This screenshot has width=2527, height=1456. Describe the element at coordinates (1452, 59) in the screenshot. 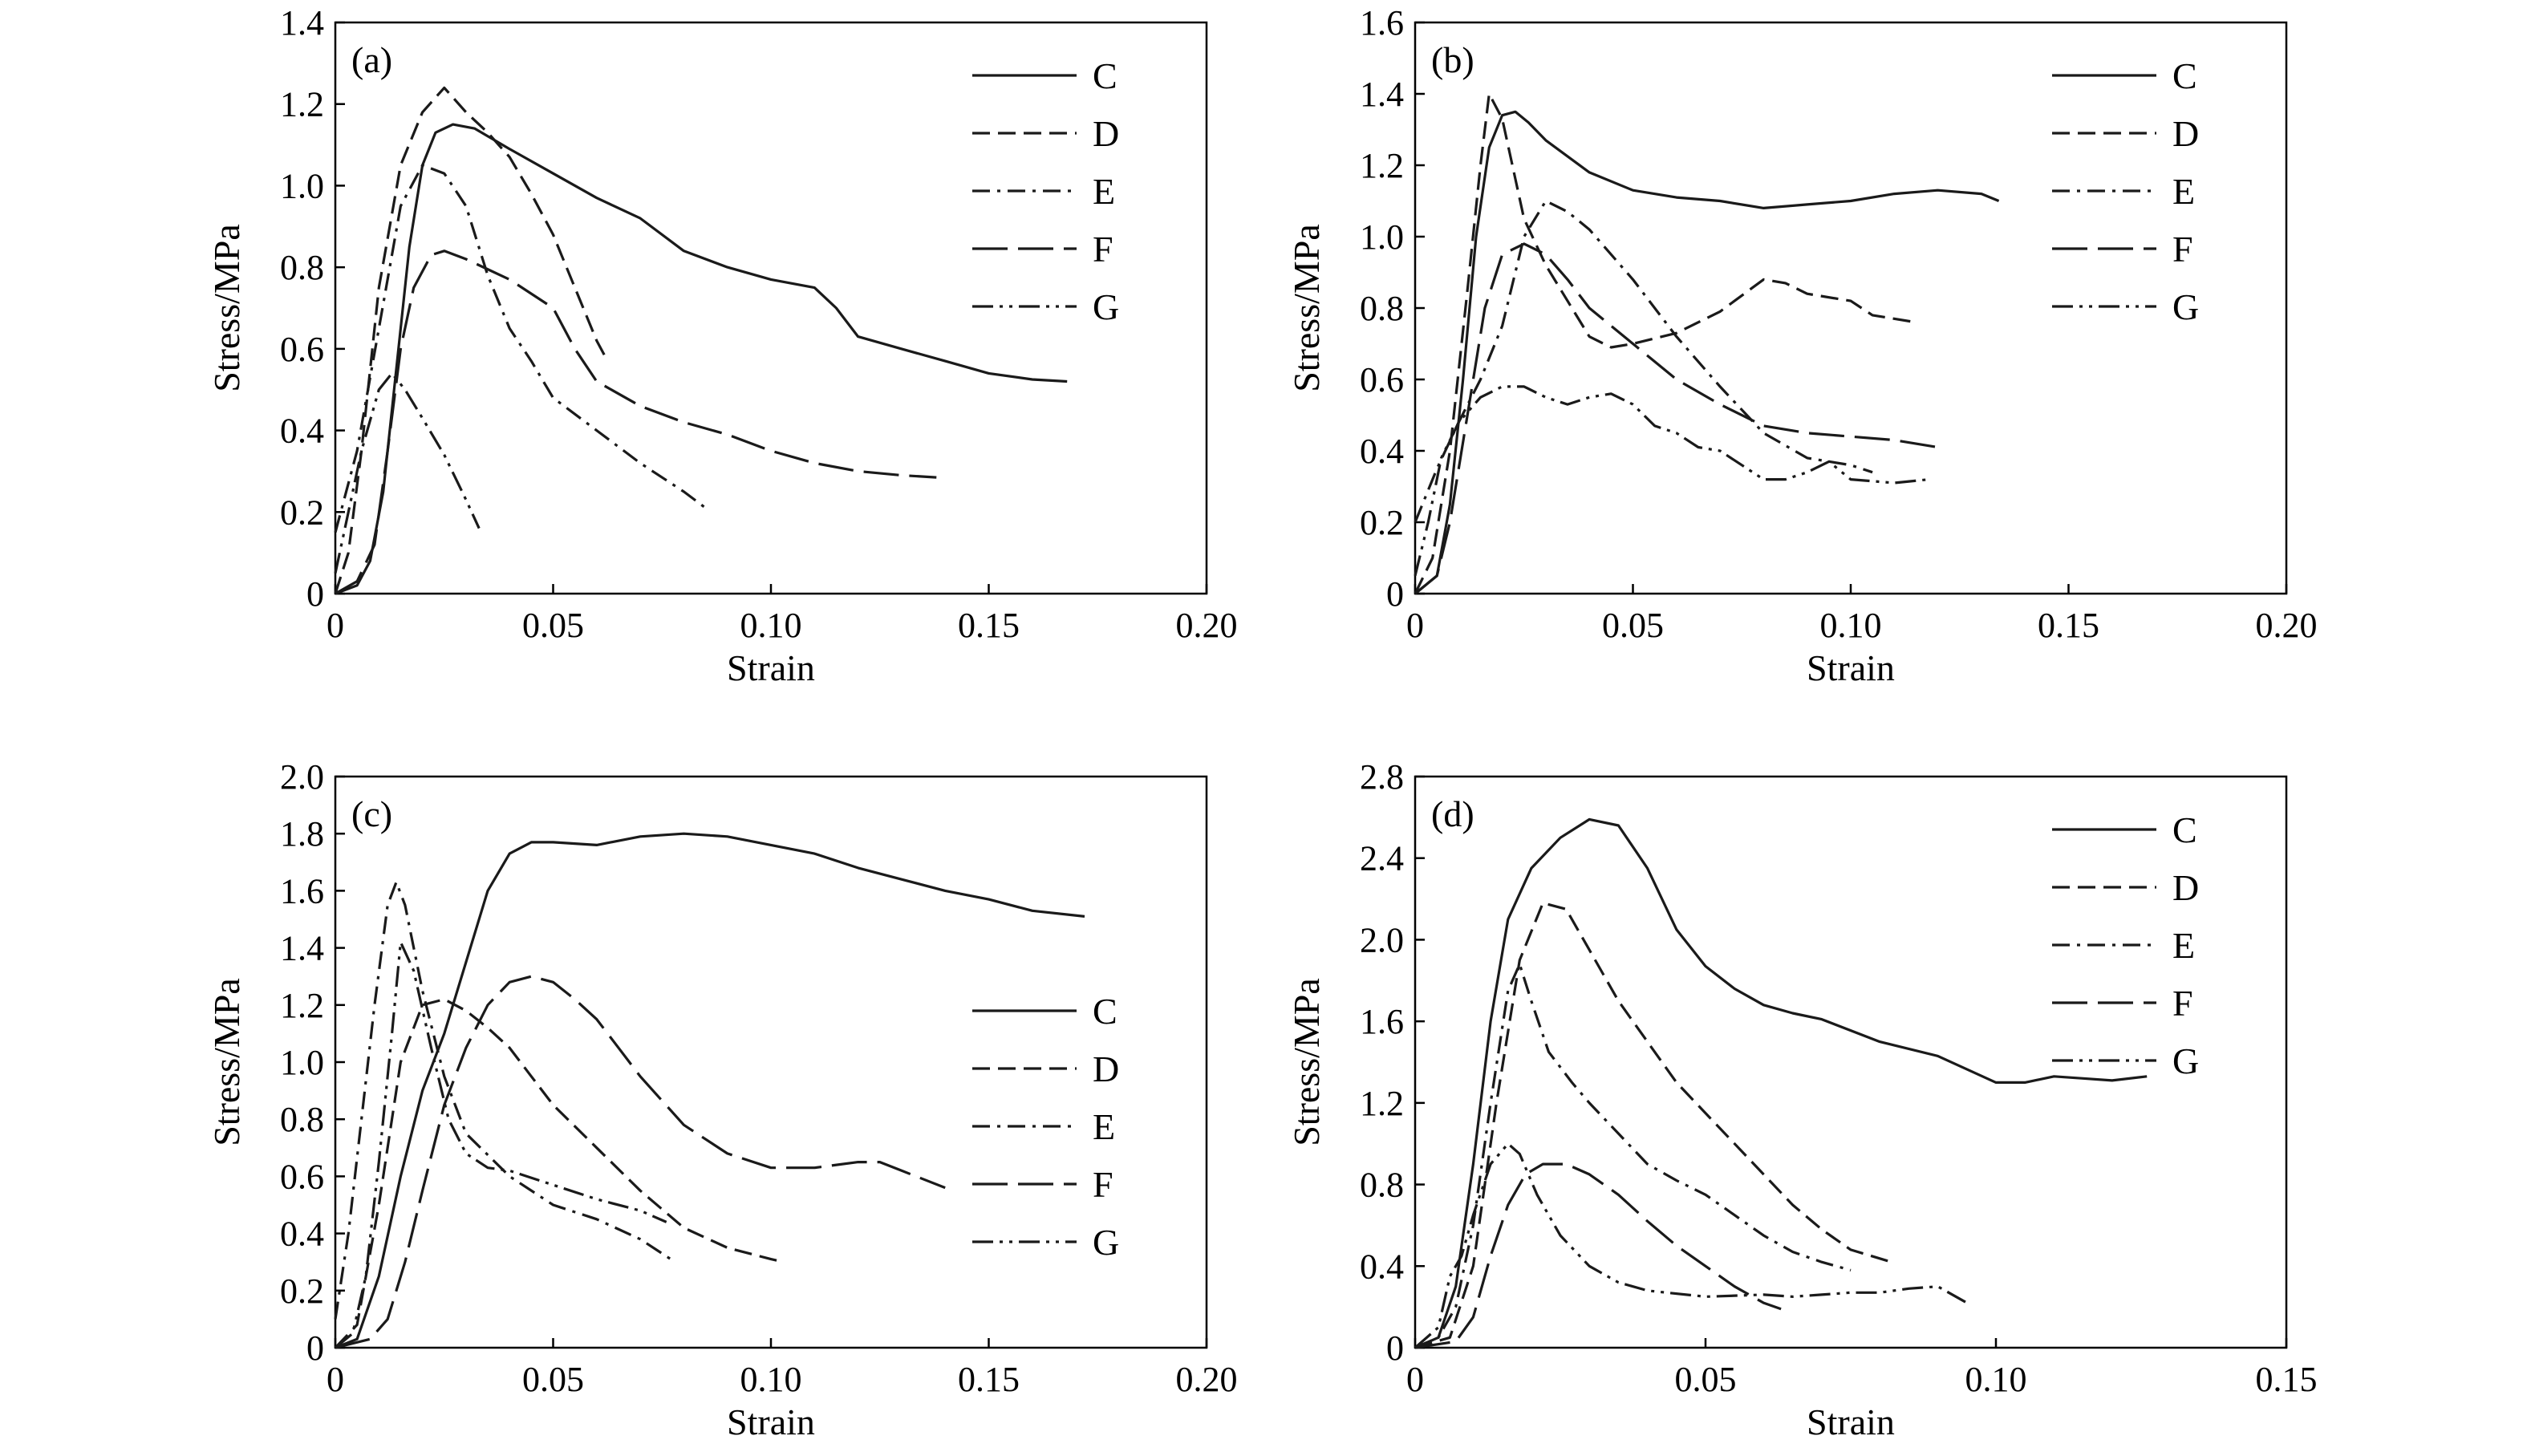

I see `panel-label: (b)` at that location.